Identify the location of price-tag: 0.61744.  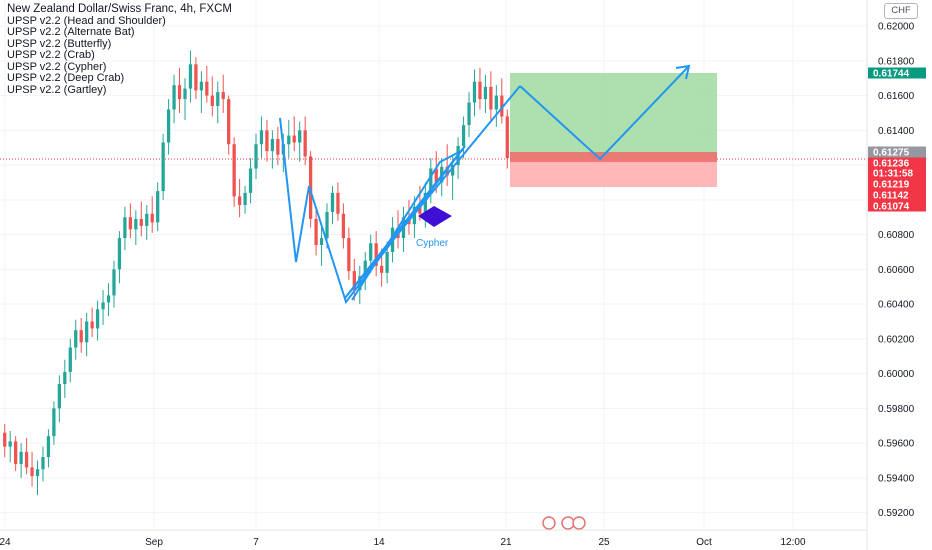
(897, 73).